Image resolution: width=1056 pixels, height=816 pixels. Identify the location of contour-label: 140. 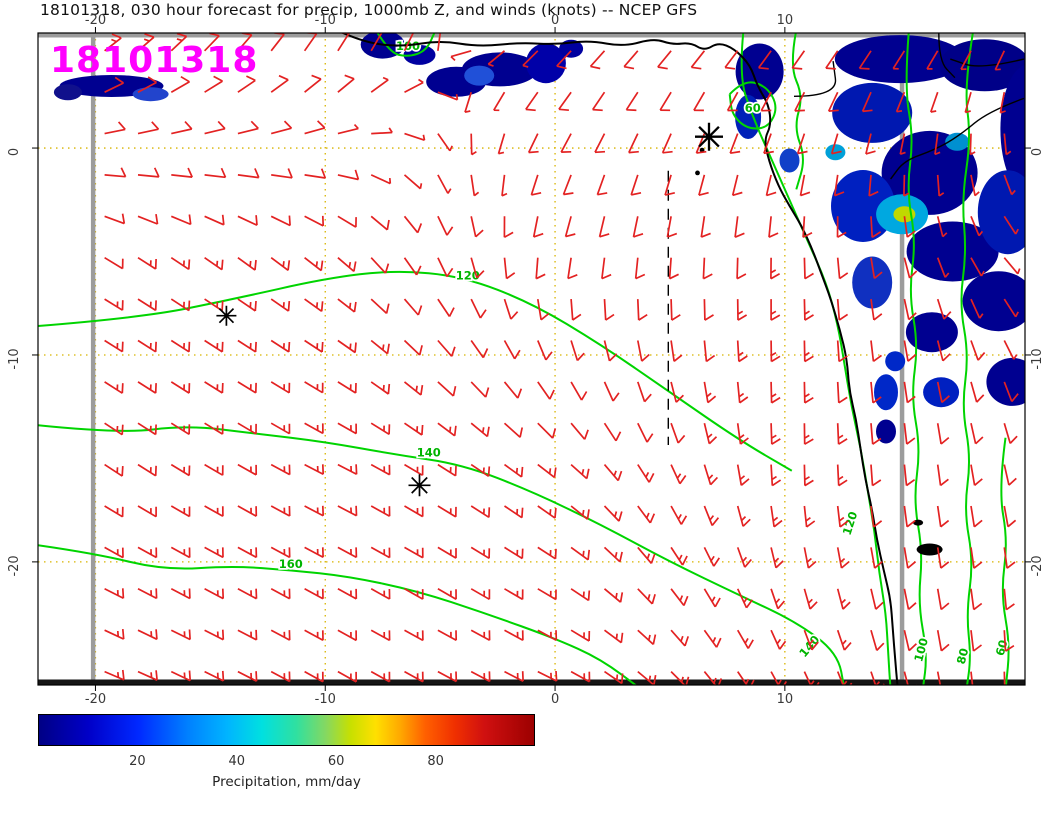
(429, 452).